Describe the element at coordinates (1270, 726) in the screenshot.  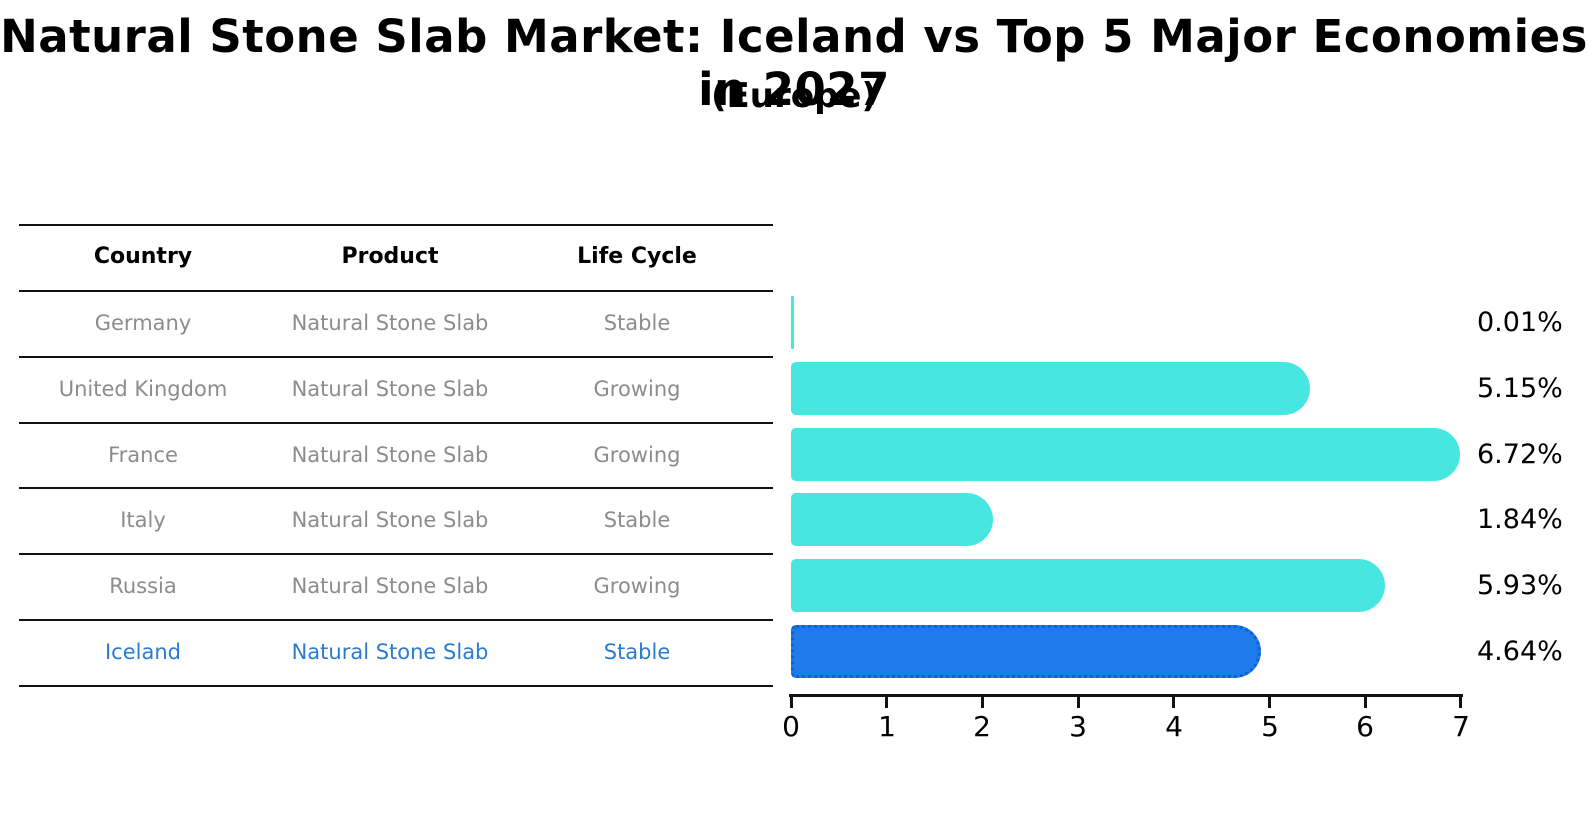
I see `x-axis-tick-label: 5` at that location.